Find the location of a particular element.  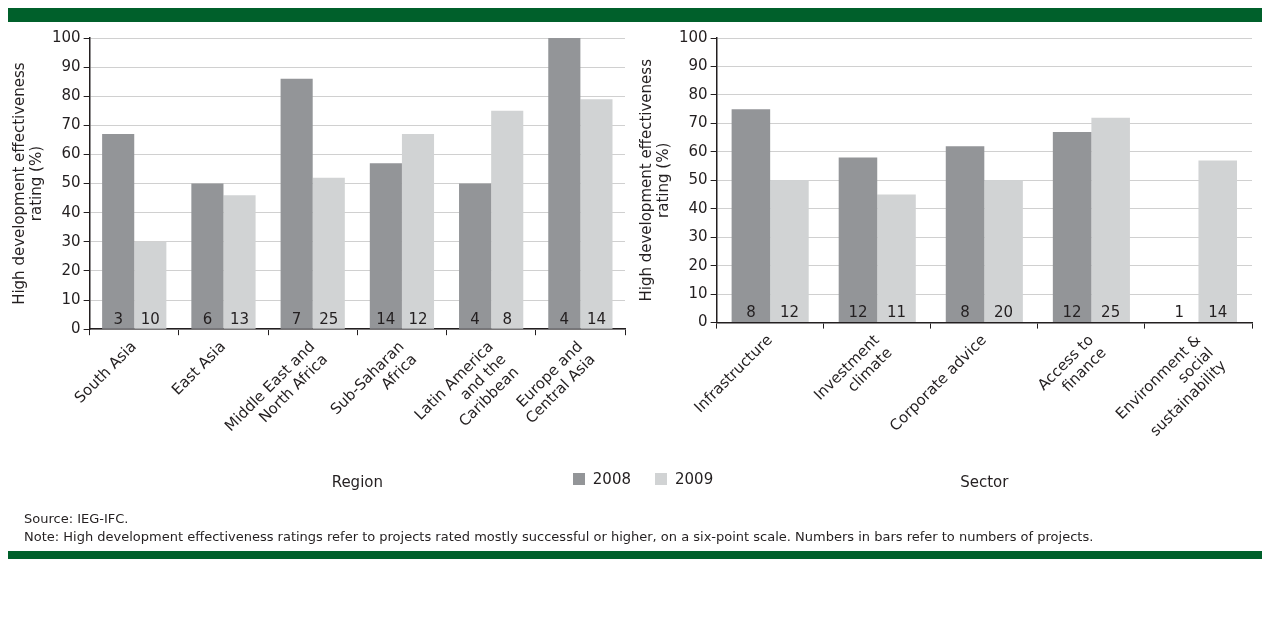

annotation: 3 is located at coordinates (118, 318).